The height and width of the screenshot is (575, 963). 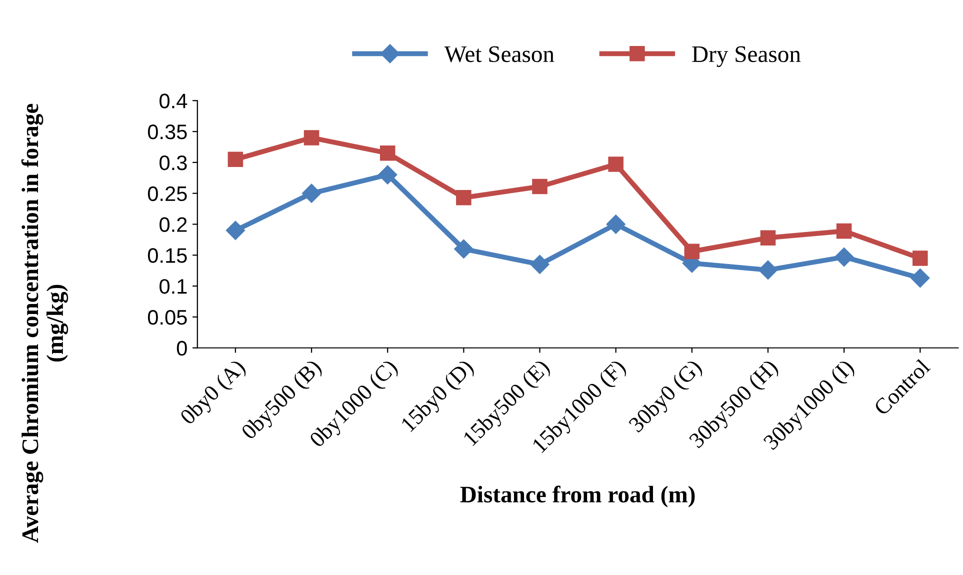 What do you see at coordinates (167, 317) in the screenshot?
I see `y-tick-label: 0.05` at bounding box center [167, 317].